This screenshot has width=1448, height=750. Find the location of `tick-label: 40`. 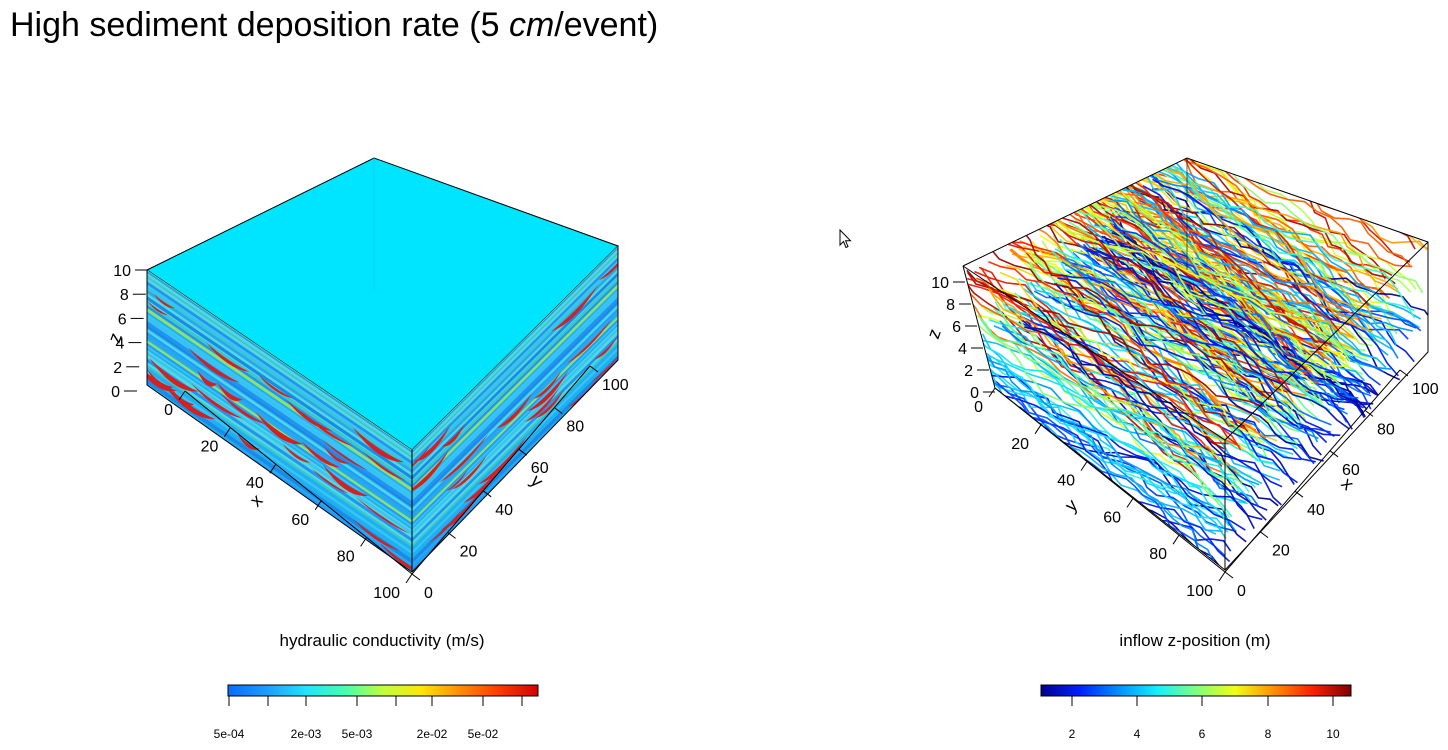

tick-label: 40 is located at coordinates (1066, 481).